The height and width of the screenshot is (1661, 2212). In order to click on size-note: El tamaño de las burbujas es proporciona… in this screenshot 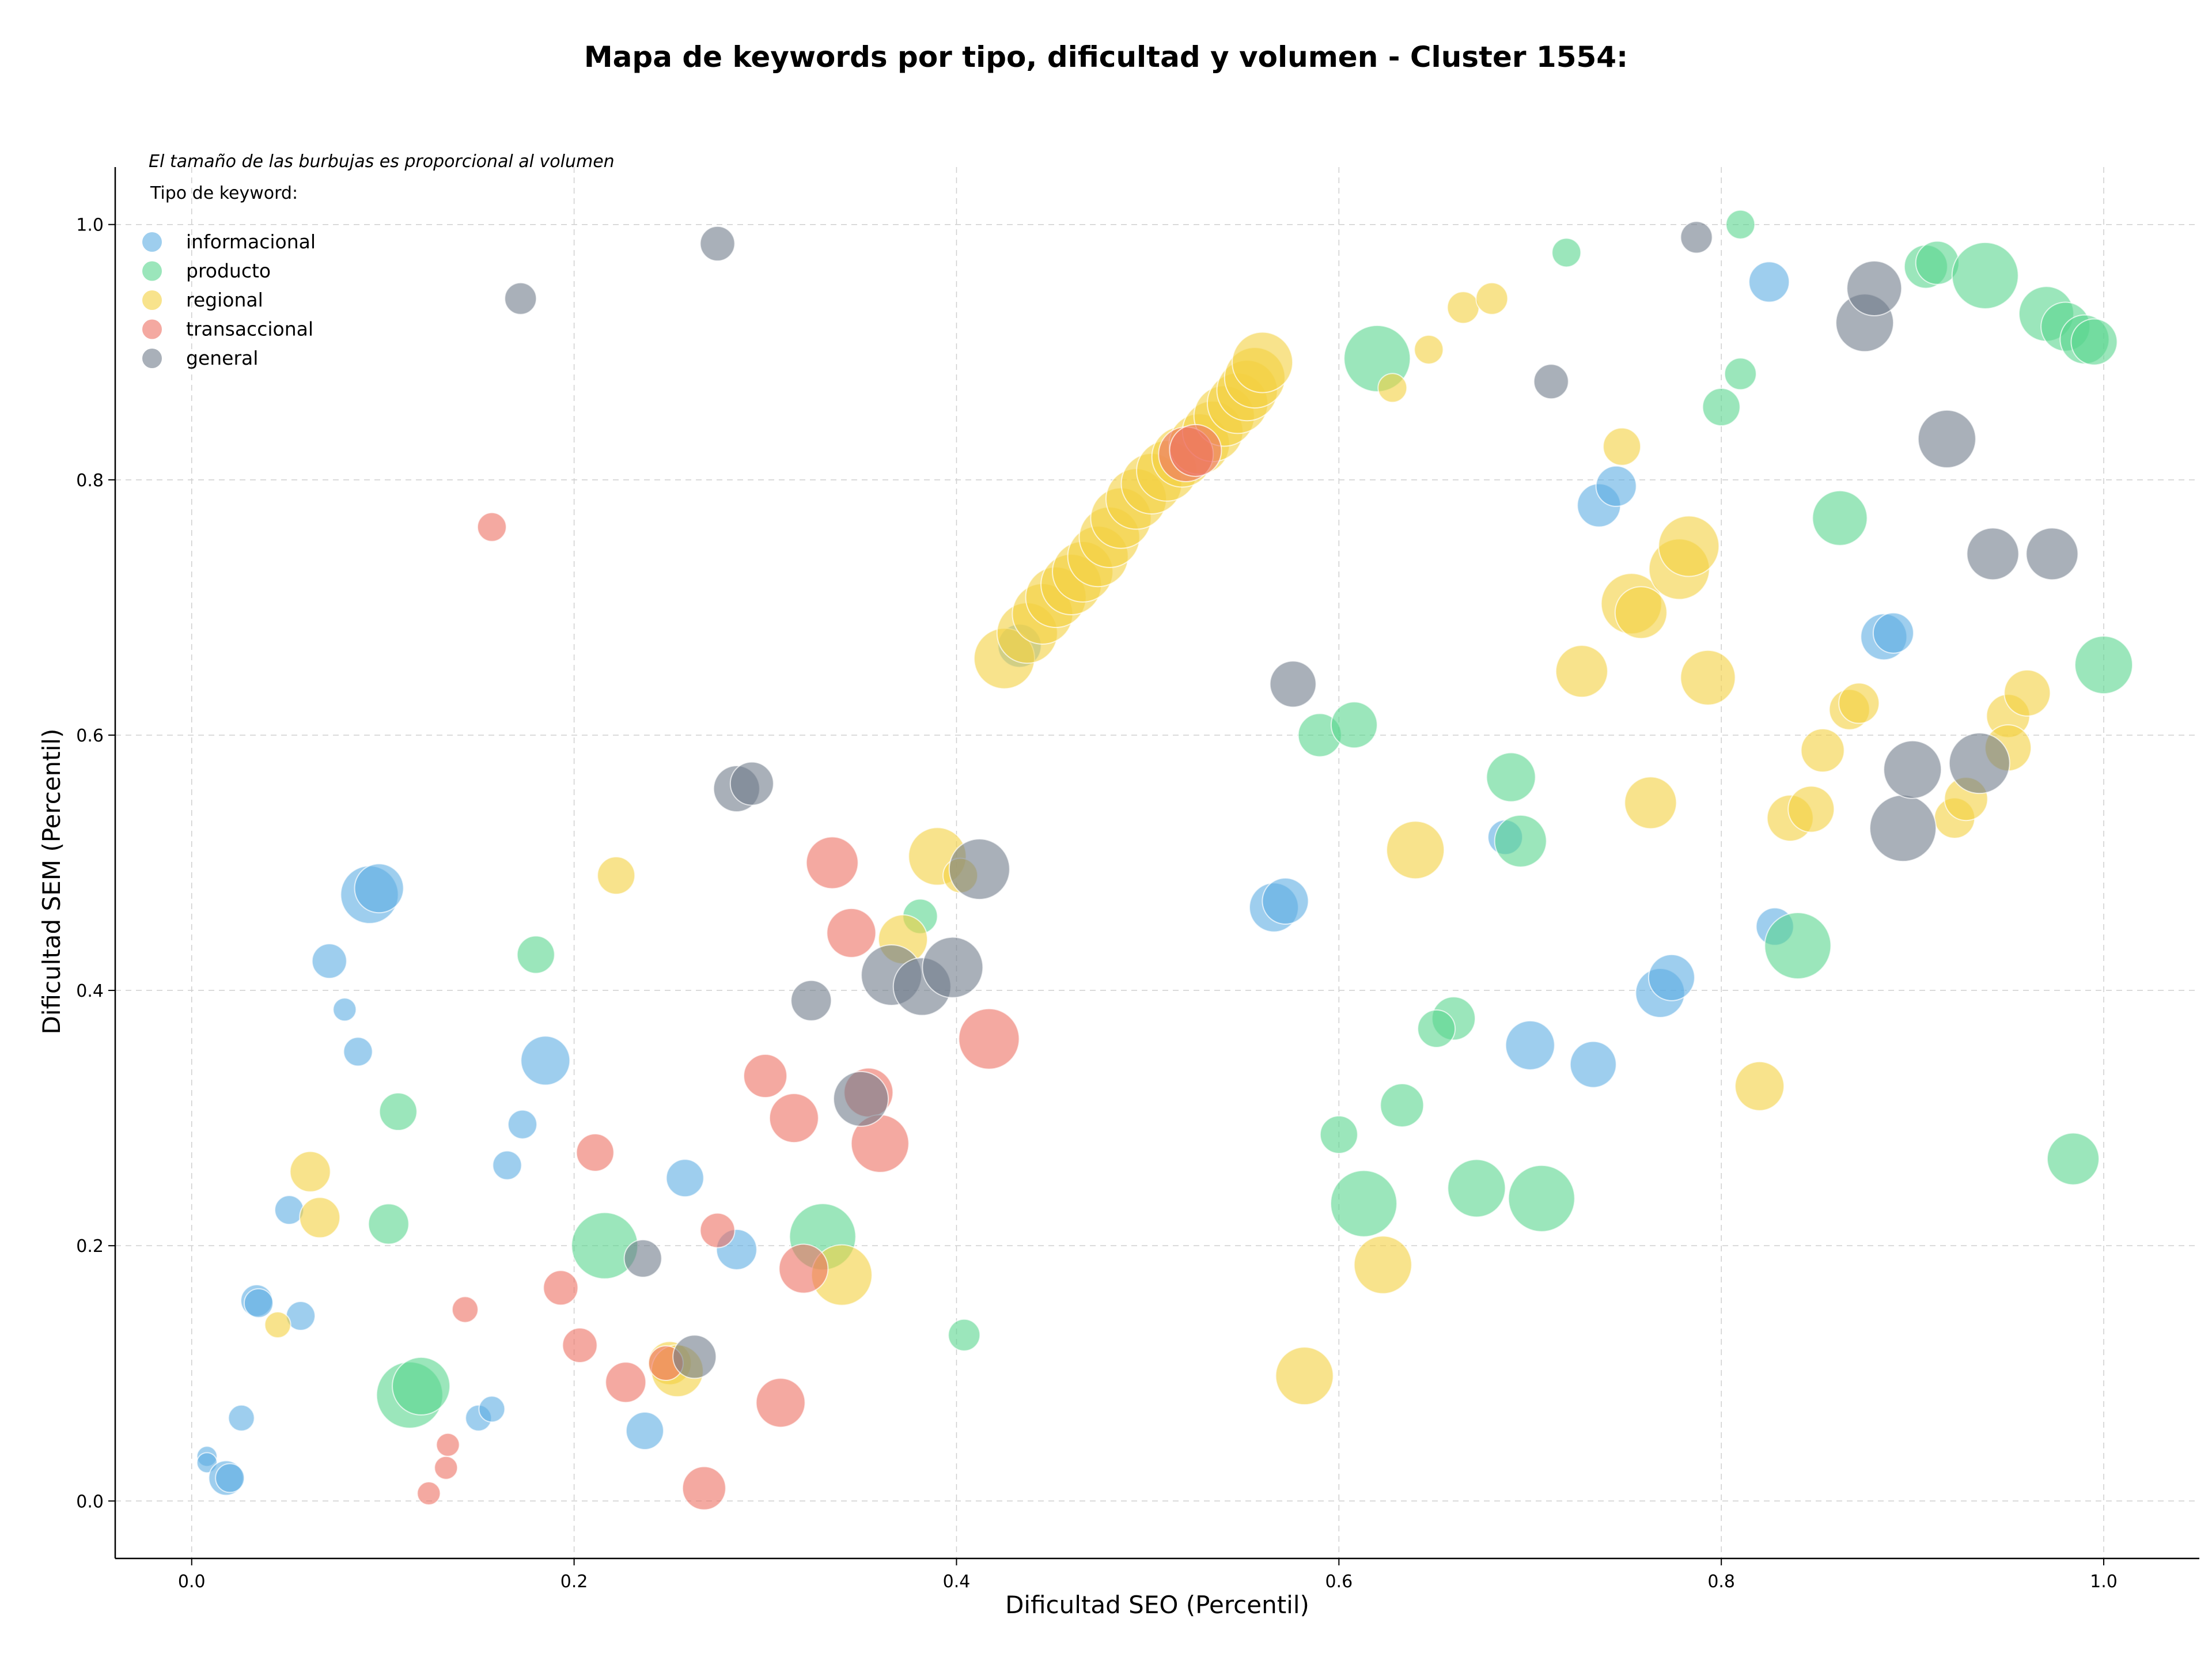, I will do `click(382, 162)`.